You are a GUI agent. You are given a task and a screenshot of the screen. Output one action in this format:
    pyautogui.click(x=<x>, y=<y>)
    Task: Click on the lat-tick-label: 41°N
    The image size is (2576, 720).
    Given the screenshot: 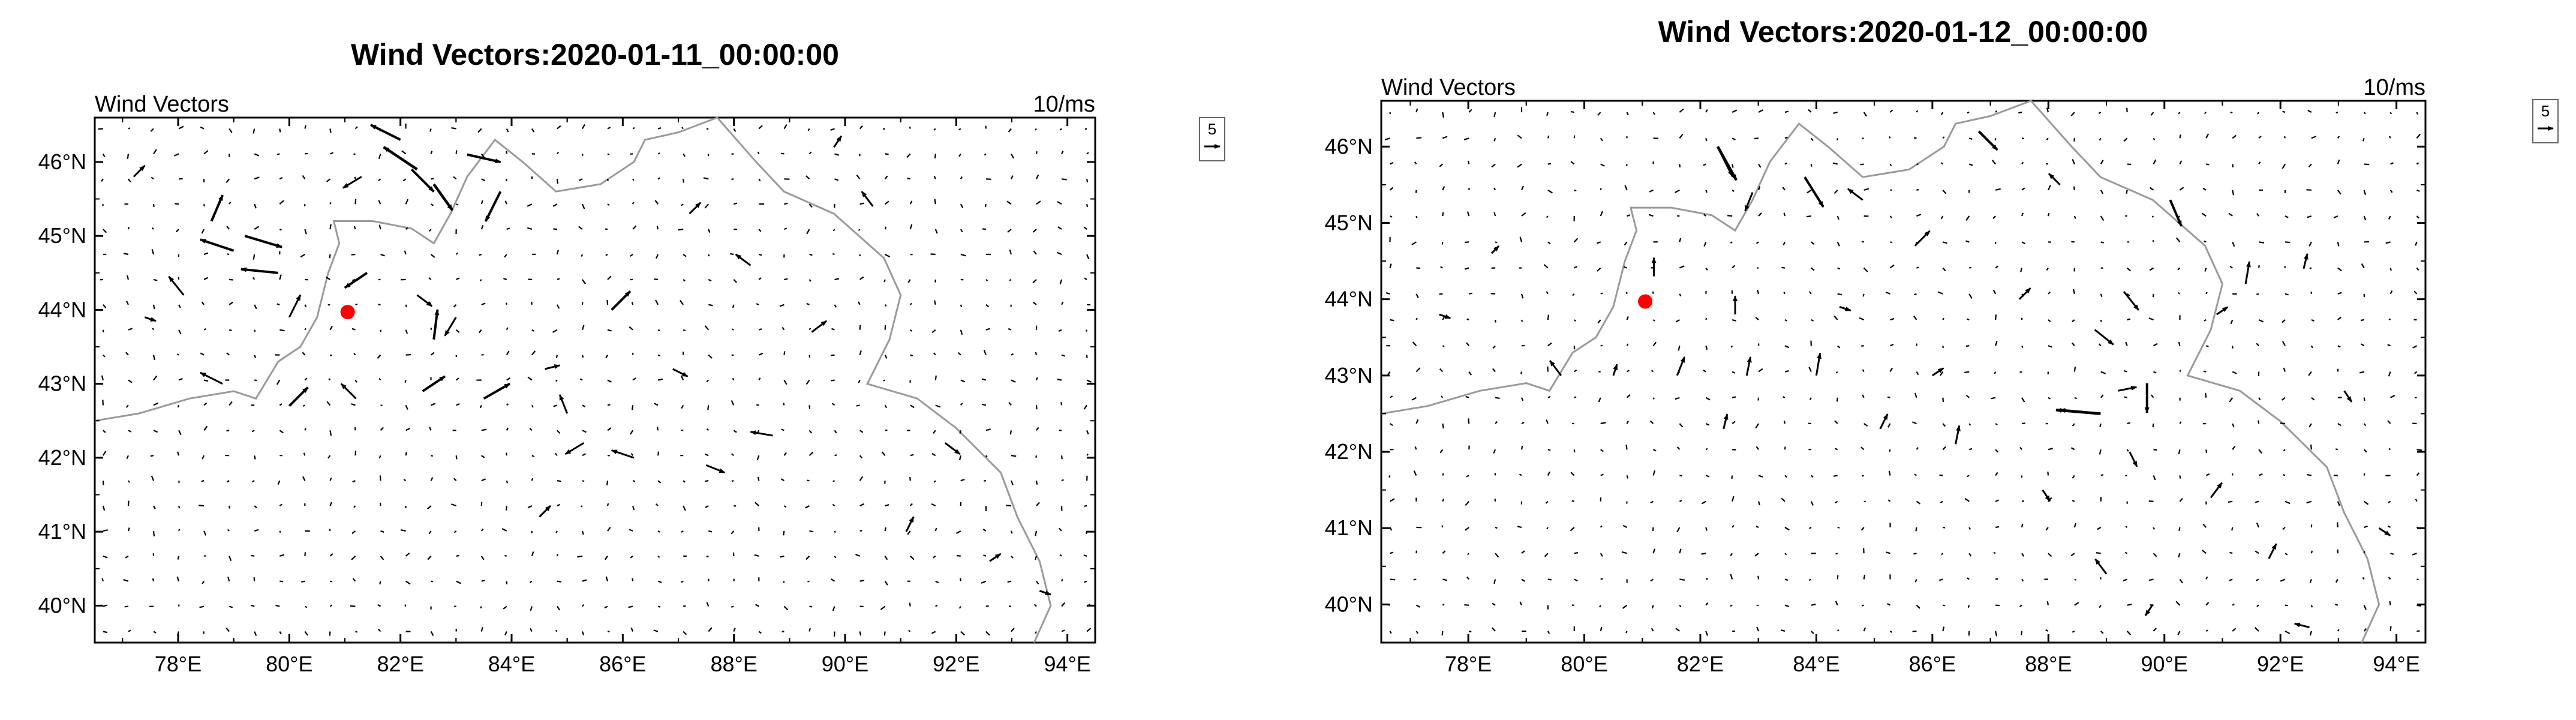 What is the action you would take?
    pyautogui.click(x=62, y=531)
    